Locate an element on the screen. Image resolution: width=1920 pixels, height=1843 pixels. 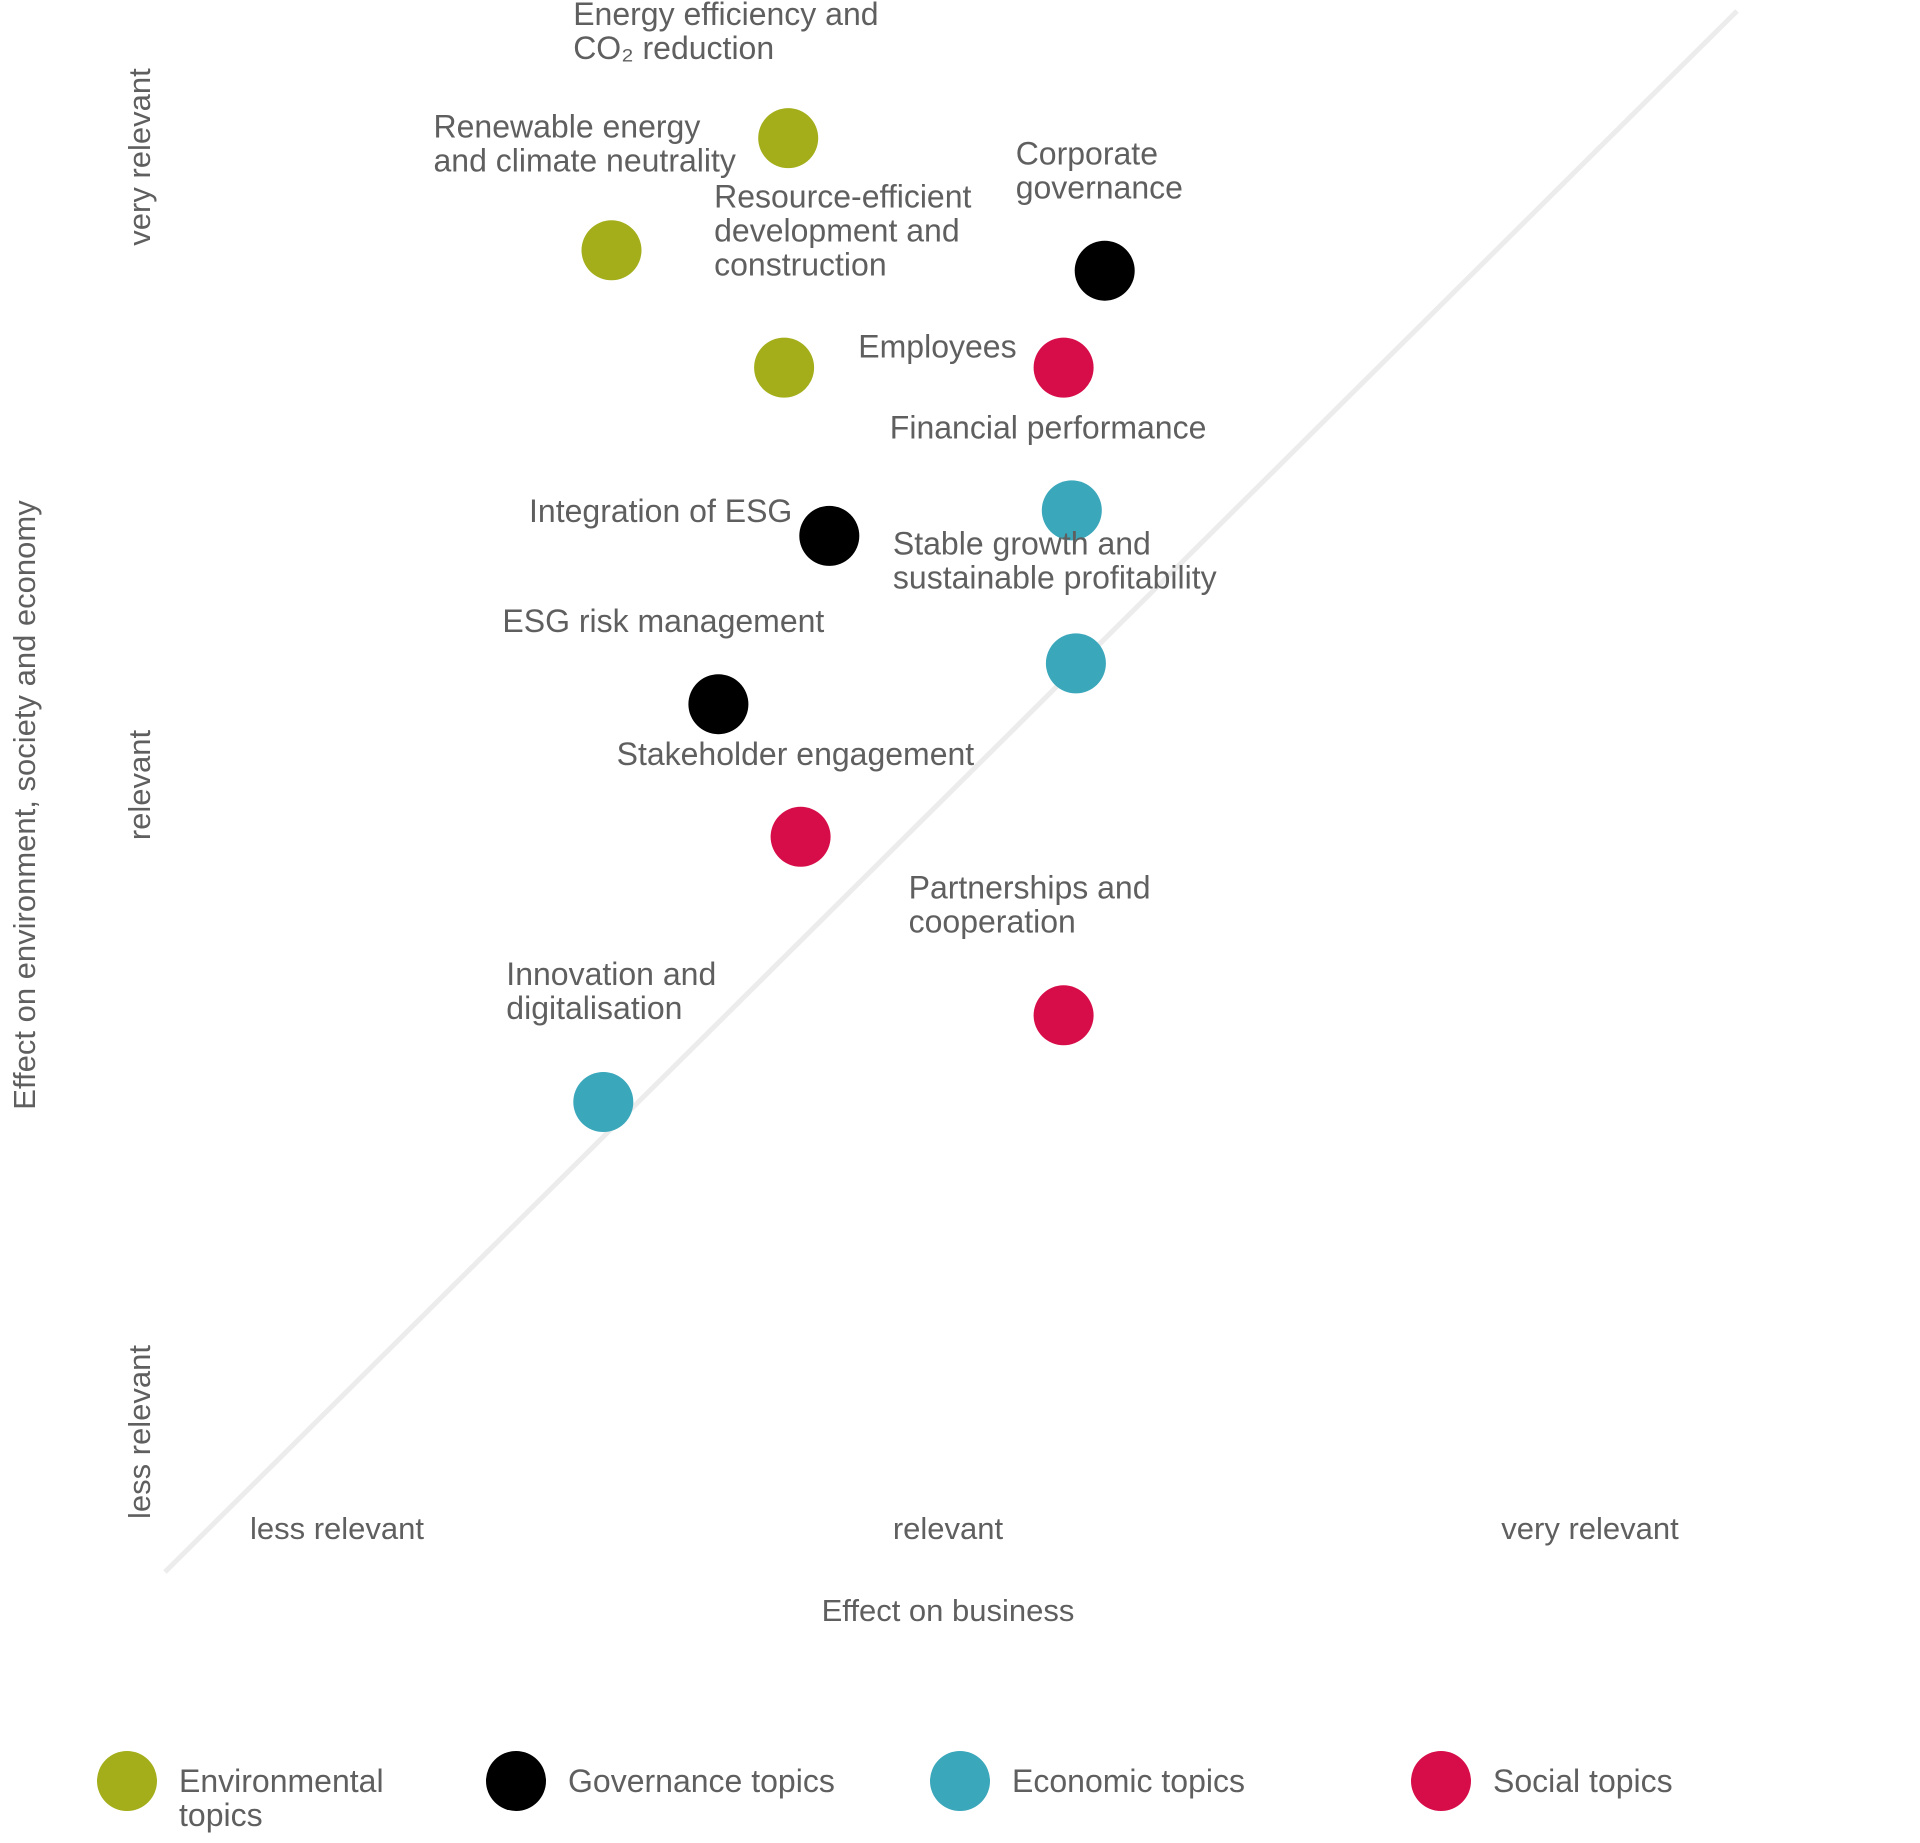
point-integration-of-esg is located at coordinates (829, 535).